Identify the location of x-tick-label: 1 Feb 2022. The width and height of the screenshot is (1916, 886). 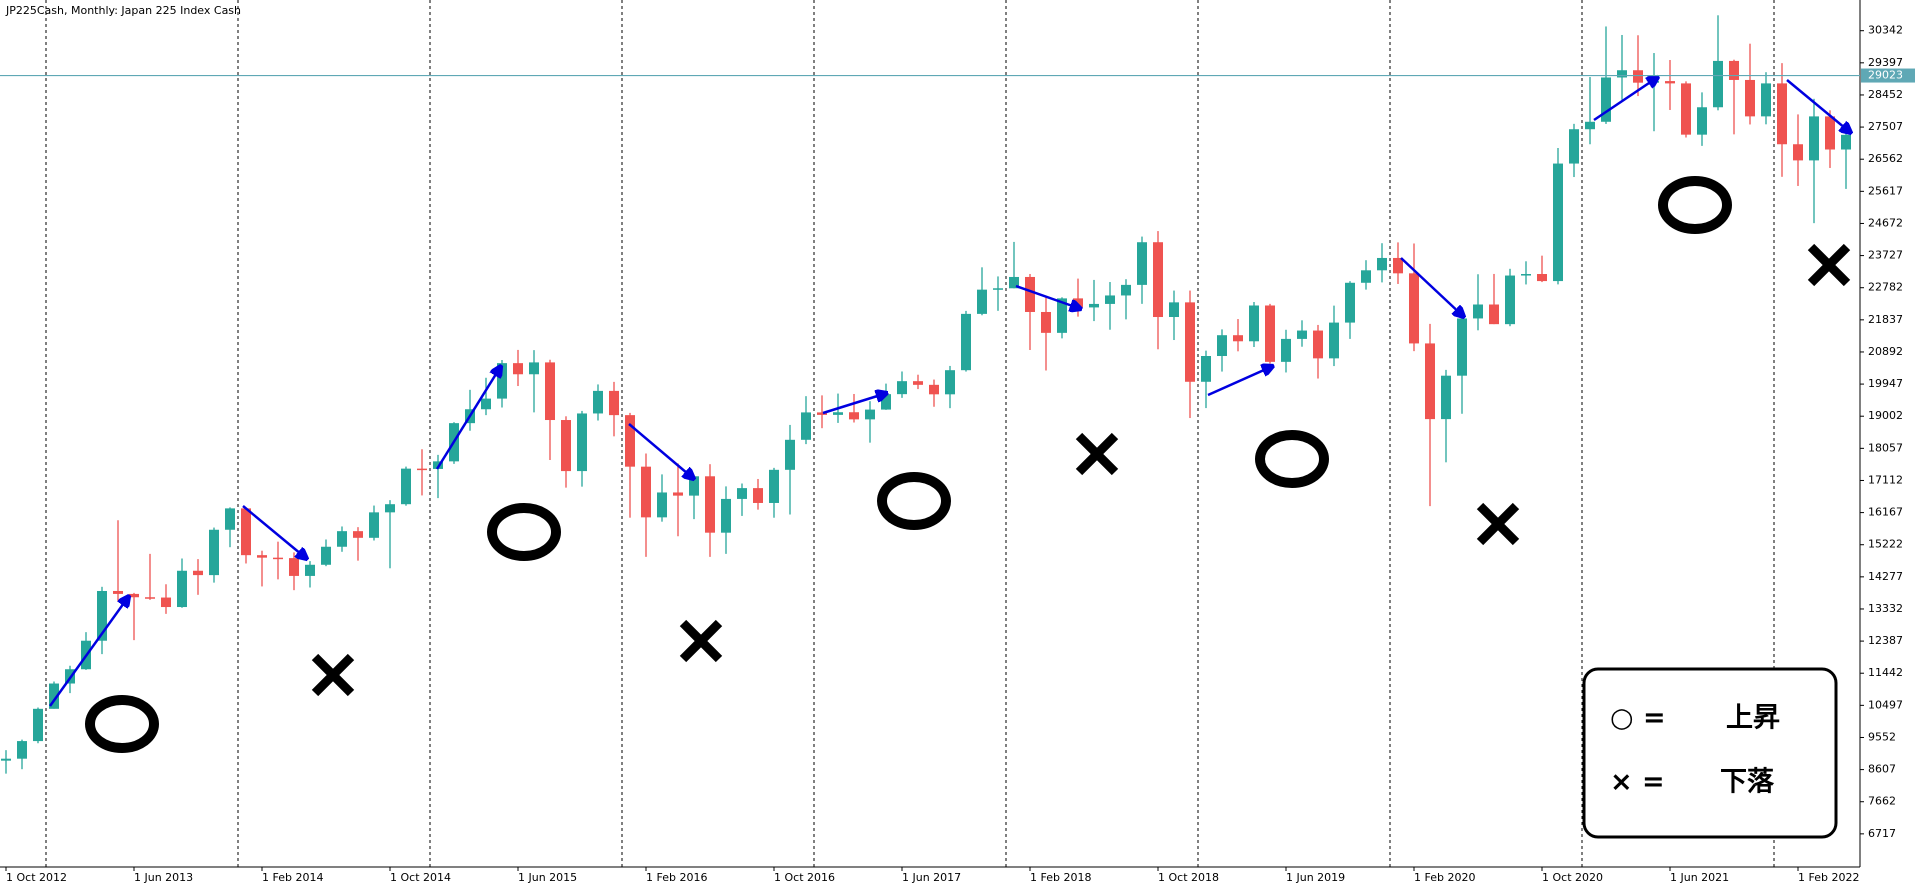
(1828, 877).